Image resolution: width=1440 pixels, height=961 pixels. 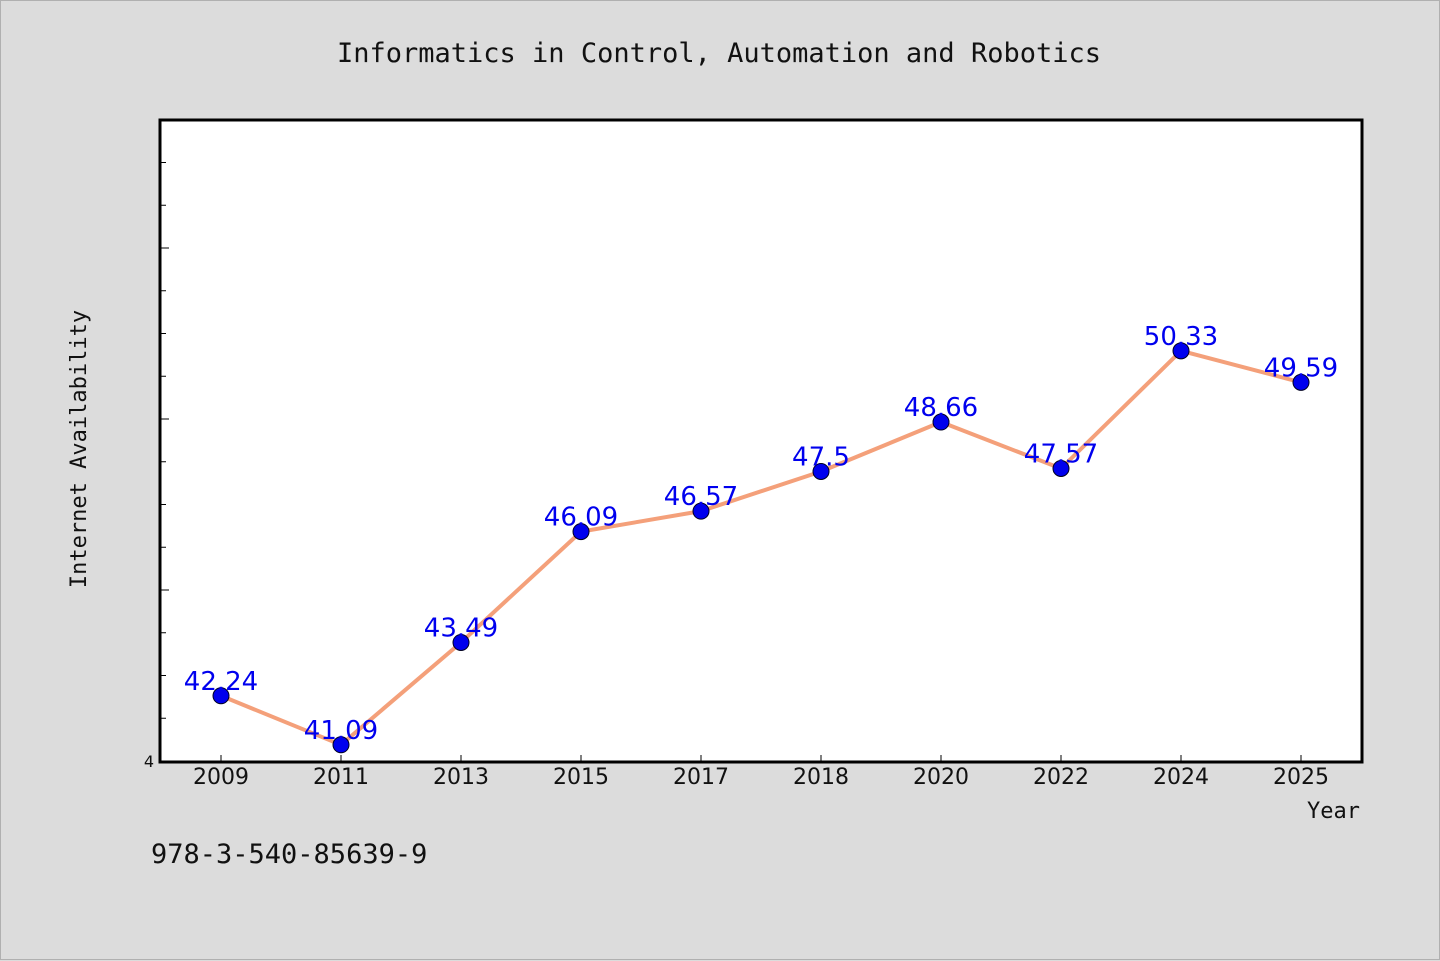 I want to click on x-tick-label: 2011, so click(x=341, y=777).